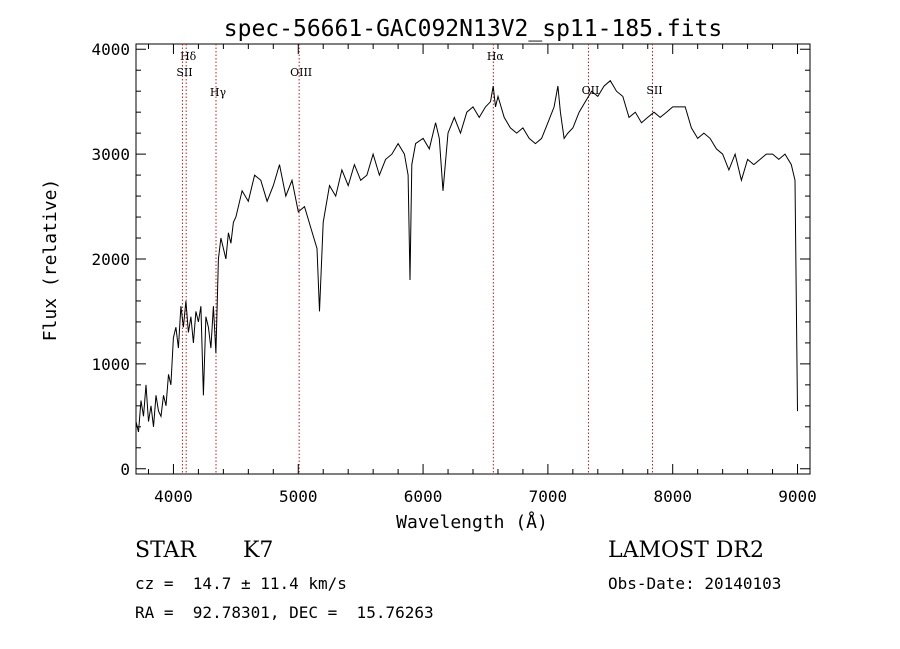 This screenshot has height=649, width=900. What do you see at coordinates (548, 496) in the screenshot?
I see `x-tick-label: 7000` at bounding box center [548, 496].